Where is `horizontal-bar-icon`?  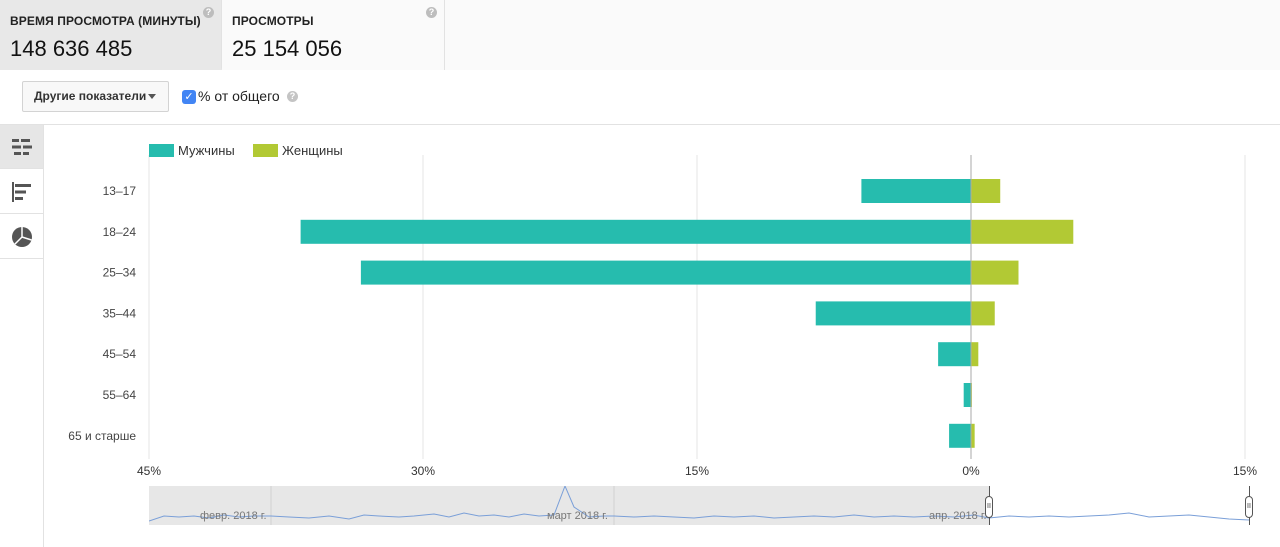
horizontal-bar-icon is located at coordinates (21, 192).